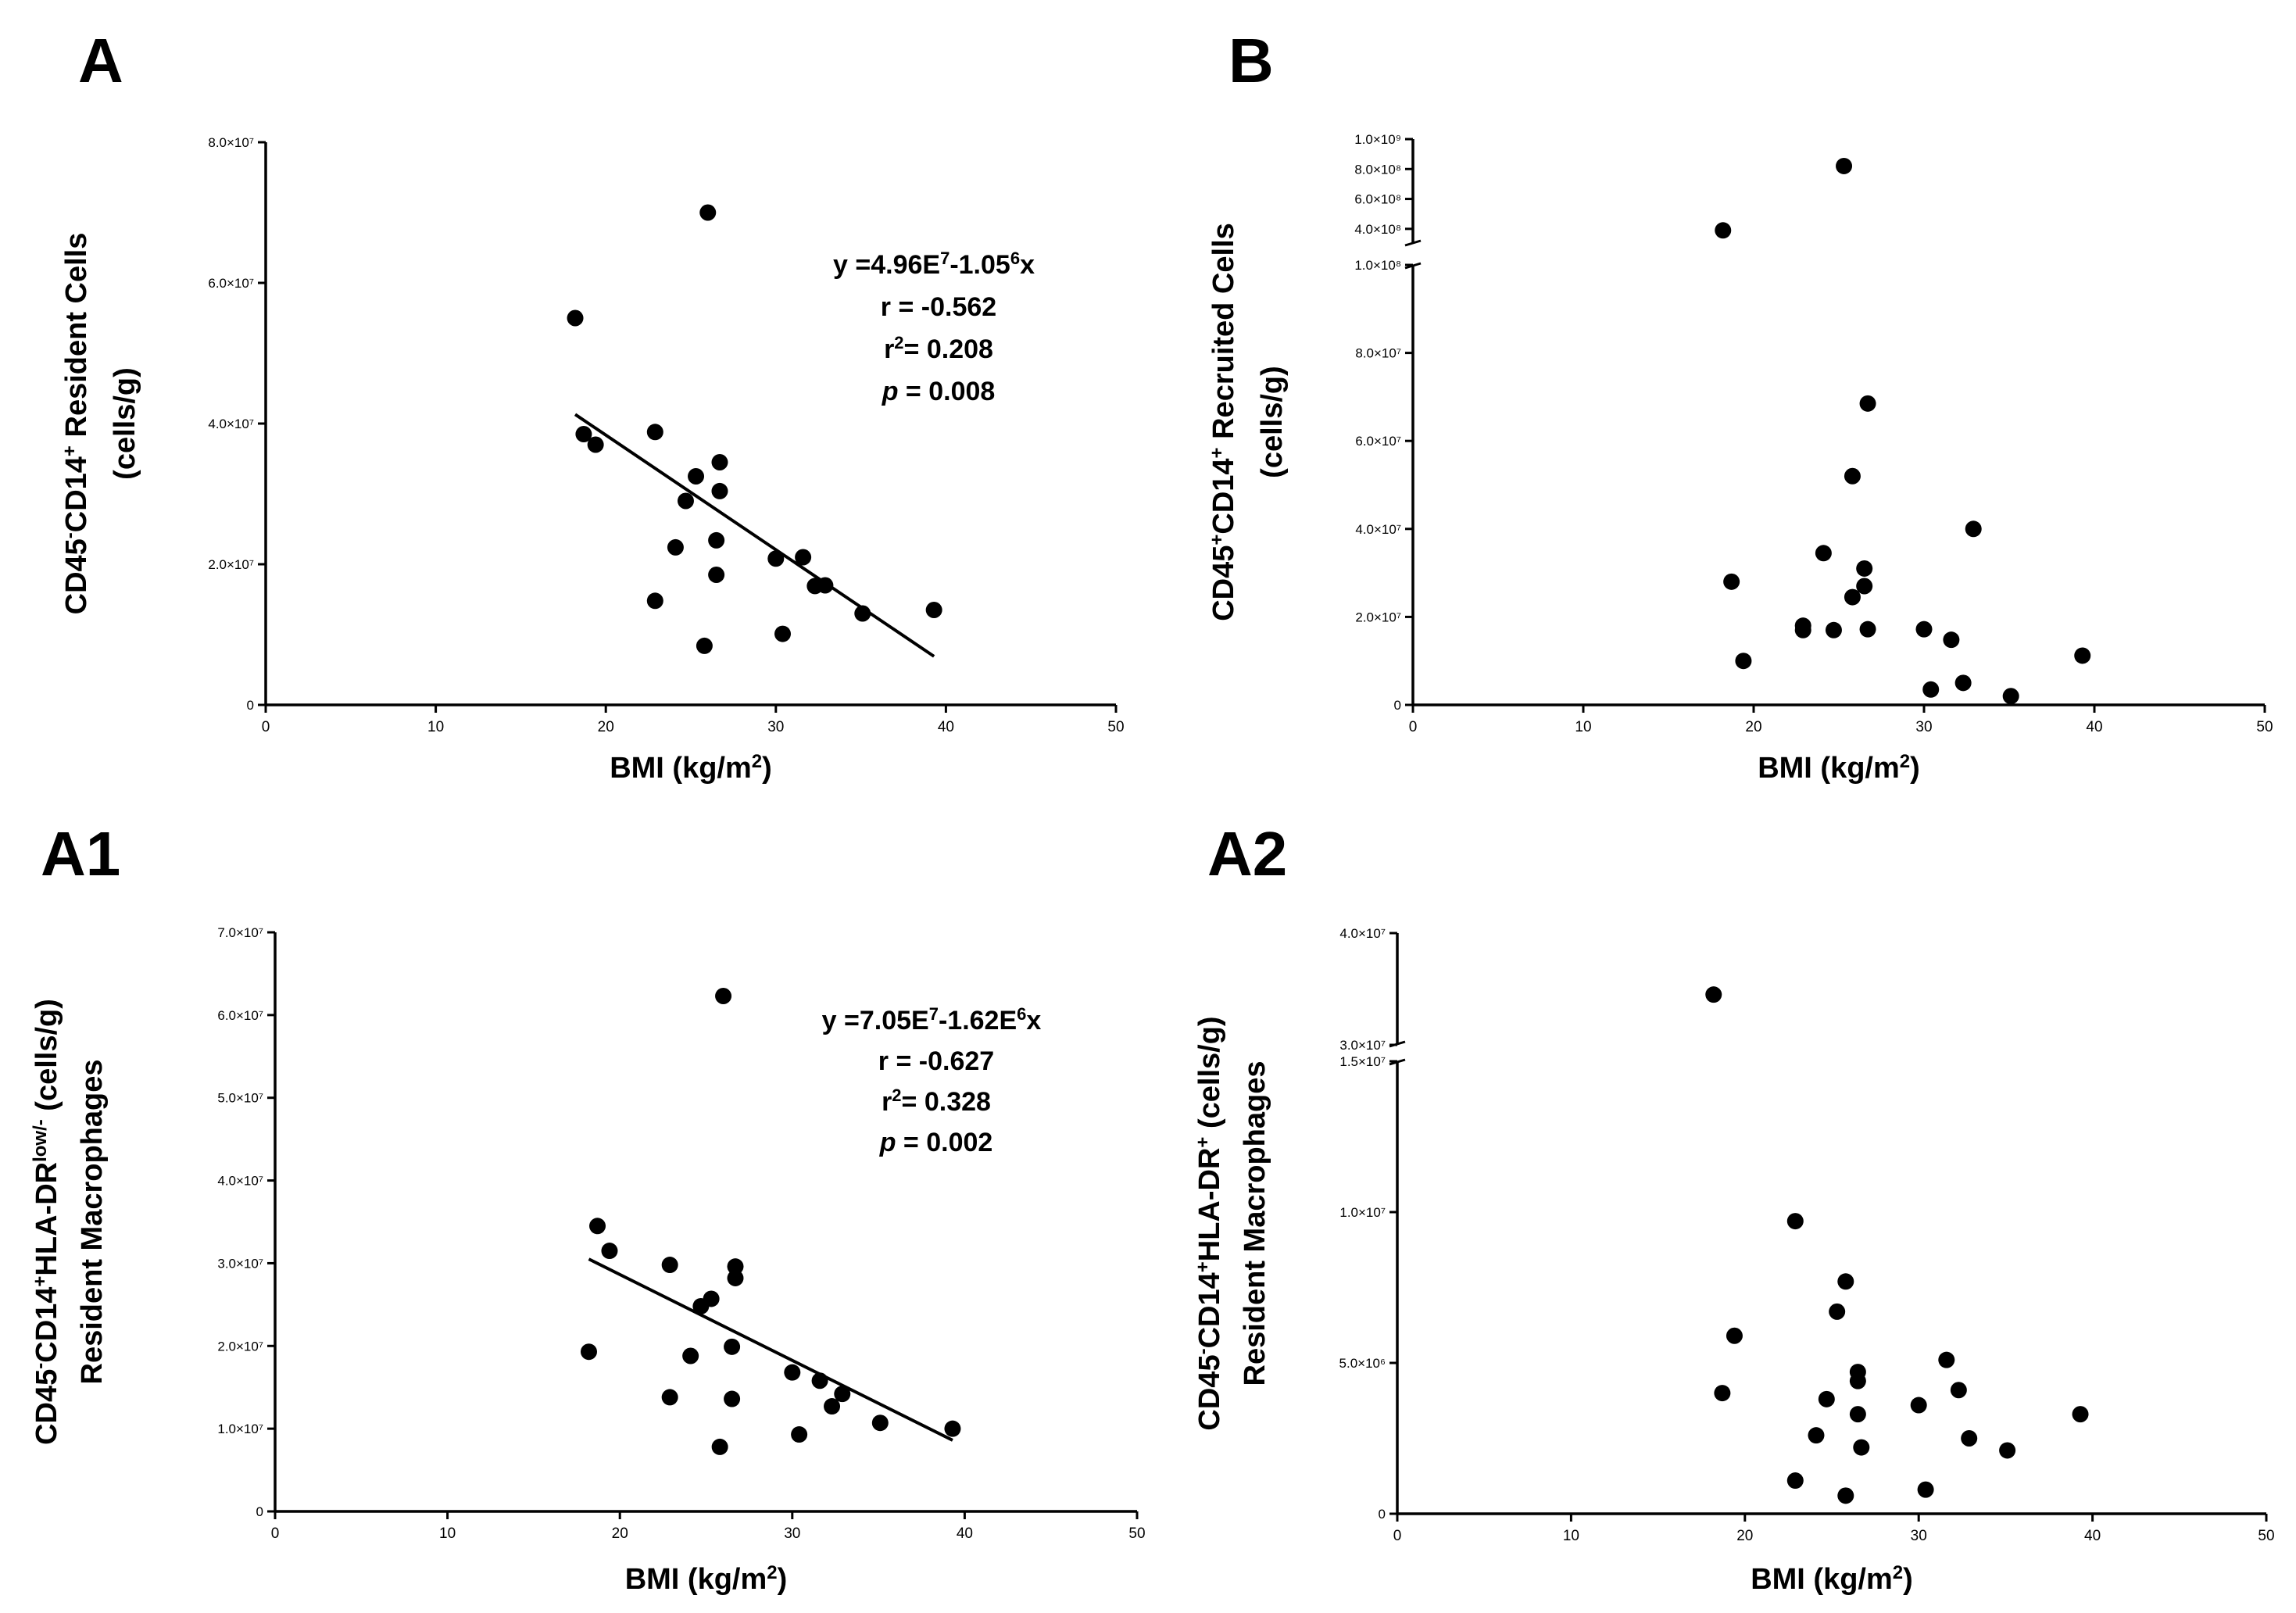 The width and height of the screenshot is (2296, 1613). What do you see at coordinates (1247, 854) in the screenshot?
I see `panel-a2-label: A2` at bounding box center [1247, 854].